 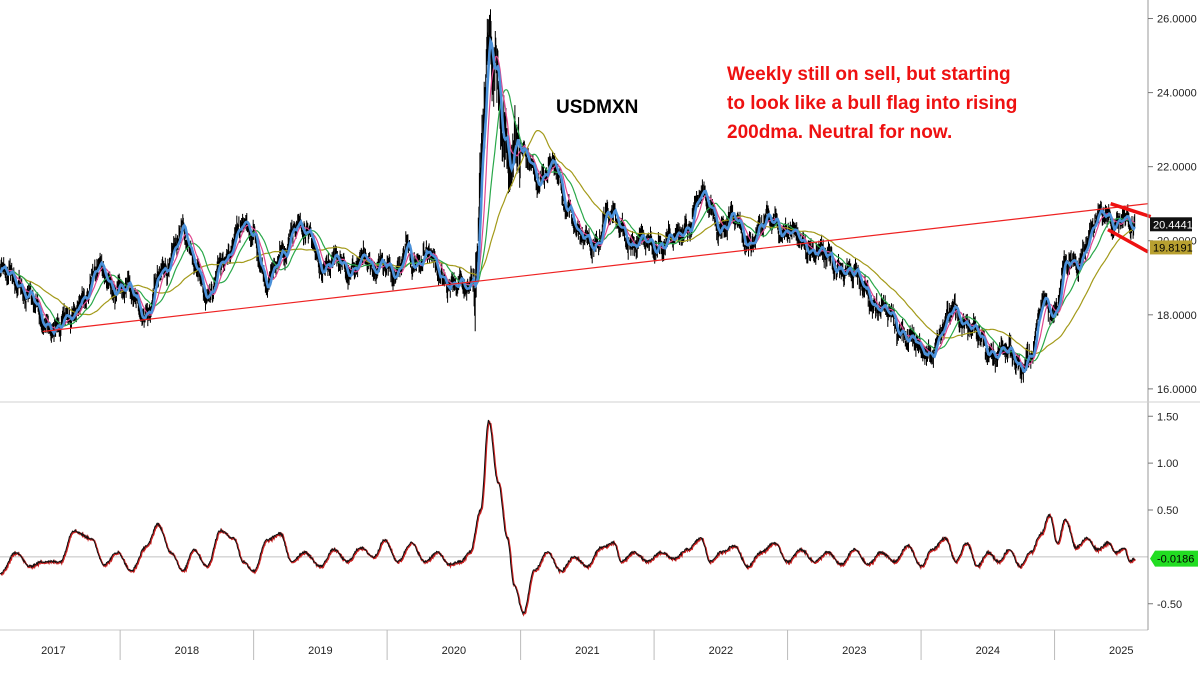 What do you see at coordinates (320, 651) in the screenshot?
I see `x-tick-label-2019: 2019` at bounding box center [320, 651].